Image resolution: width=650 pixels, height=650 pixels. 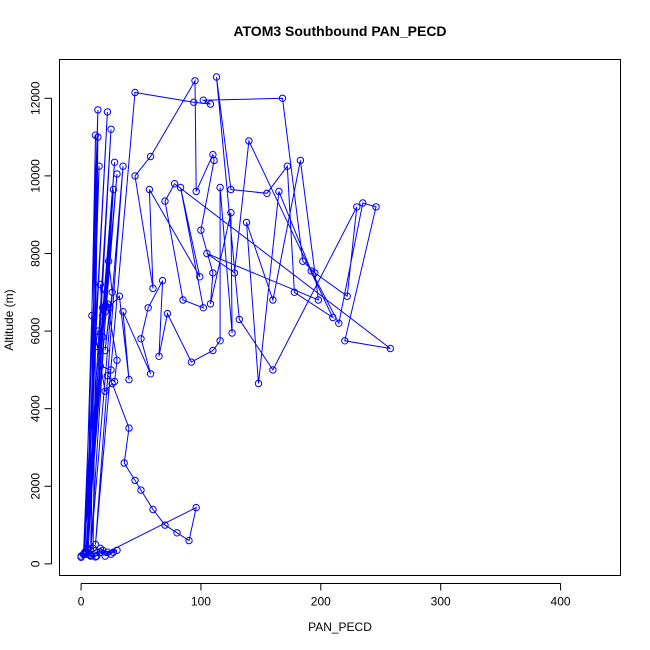 I want to click on y-tick-label: 10000, so click(x=36, y=176).